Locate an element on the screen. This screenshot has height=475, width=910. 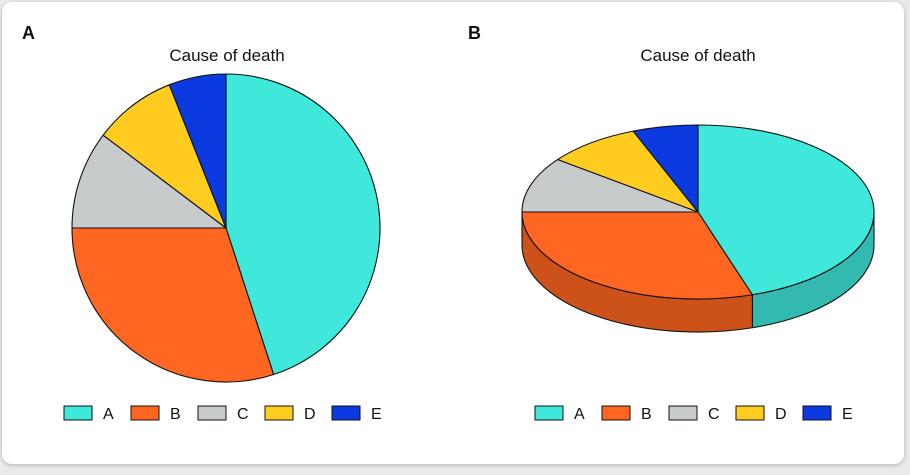
chart-b-legend-label-e: E is located at coordinates (847, 414).